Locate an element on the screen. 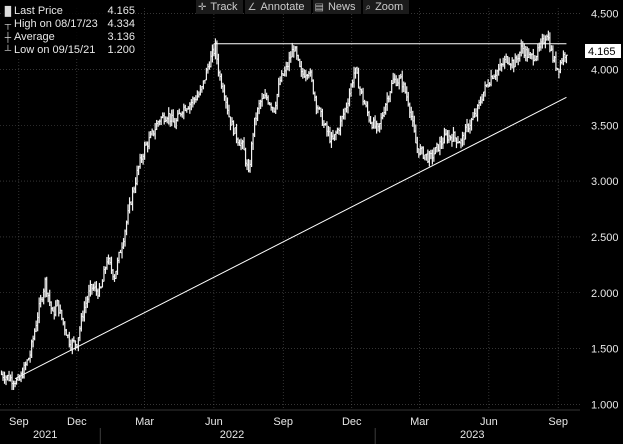 The width and height of the screenshot is (623, 444). crosshair-icon: ✛ is located at coordinates (202, 7).